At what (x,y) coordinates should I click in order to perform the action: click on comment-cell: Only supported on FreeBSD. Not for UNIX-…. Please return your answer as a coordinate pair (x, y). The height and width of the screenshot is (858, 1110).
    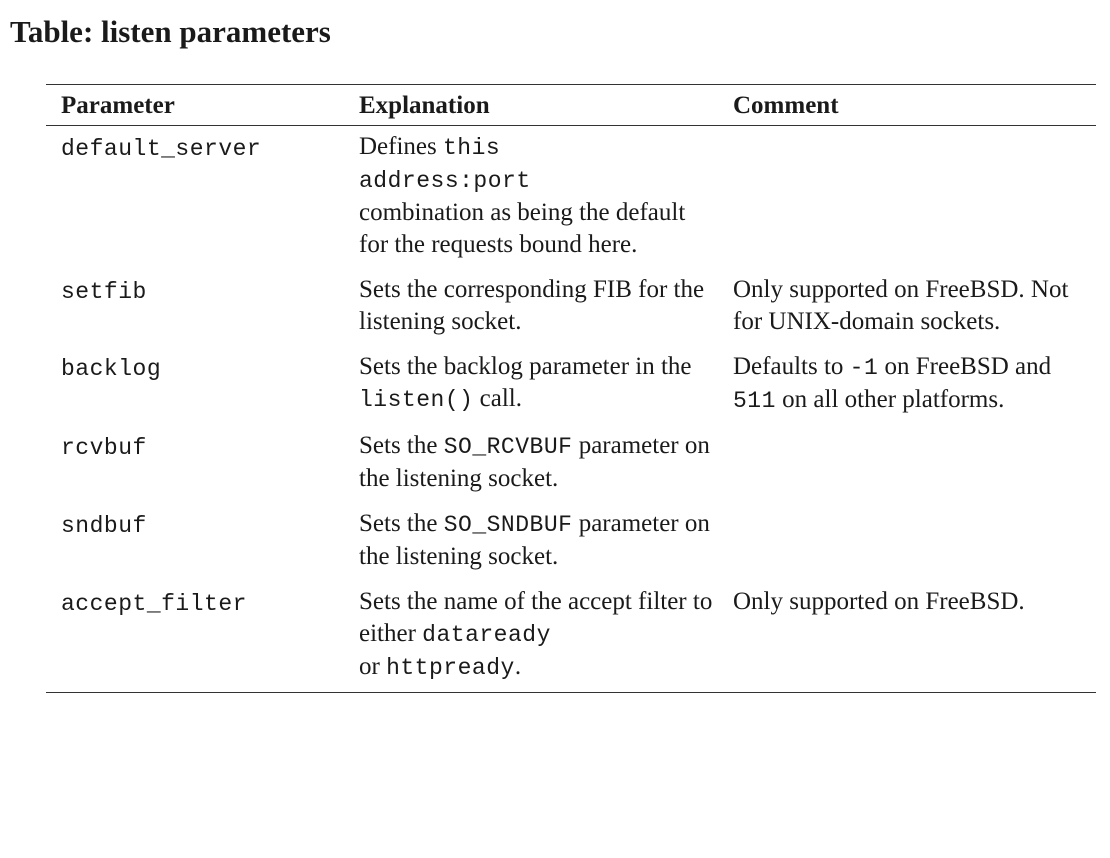
    Looking at the image, I should click on (907, 307).